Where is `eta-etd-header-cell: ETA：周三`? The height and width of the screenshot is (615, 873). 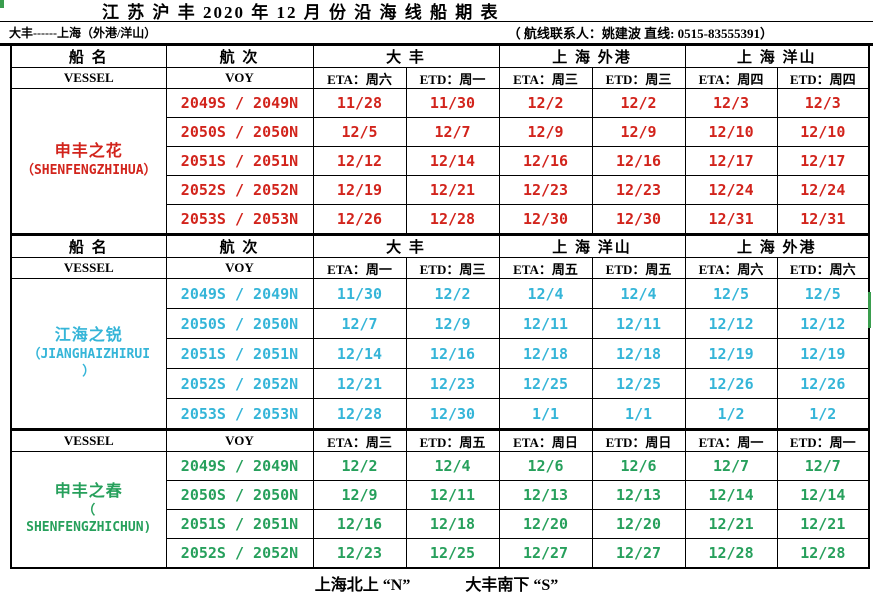
eta-etd-header-cell: ETA：周三 is located at coordinates (359, 440).